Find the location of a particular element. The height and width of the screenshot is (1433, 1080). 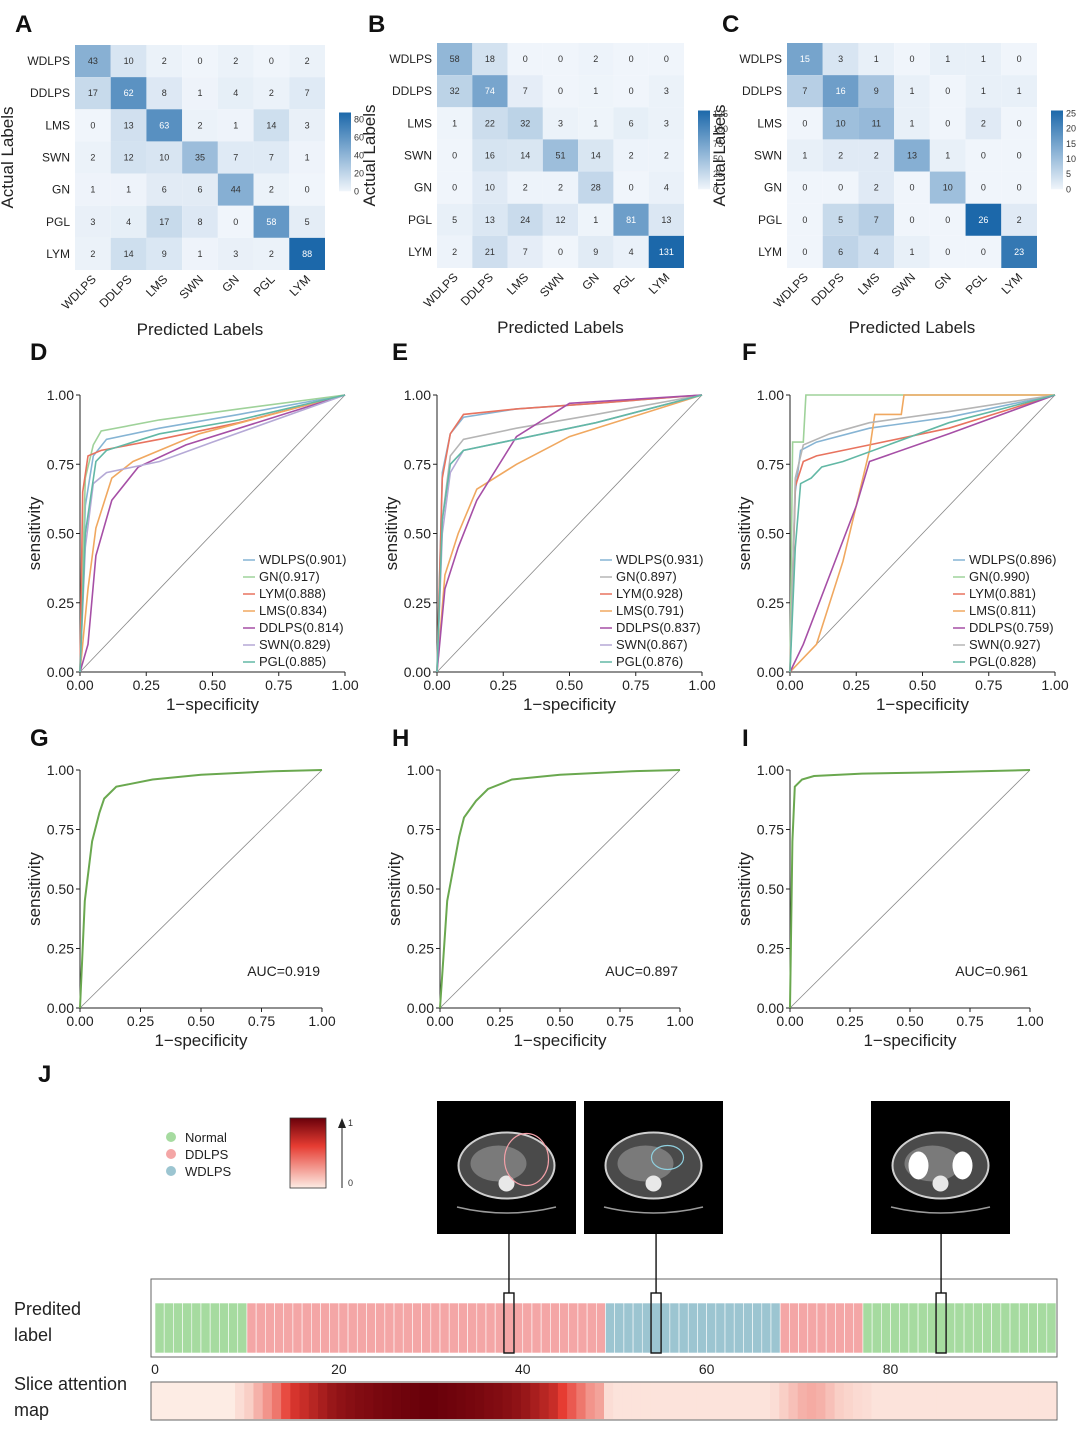

x-tick-label: LMS is located at coordinates (868, 283).